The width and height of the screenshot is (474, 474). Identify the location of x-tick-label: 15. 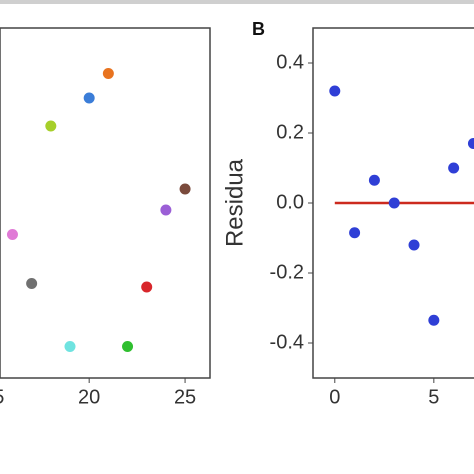
(2, 397).